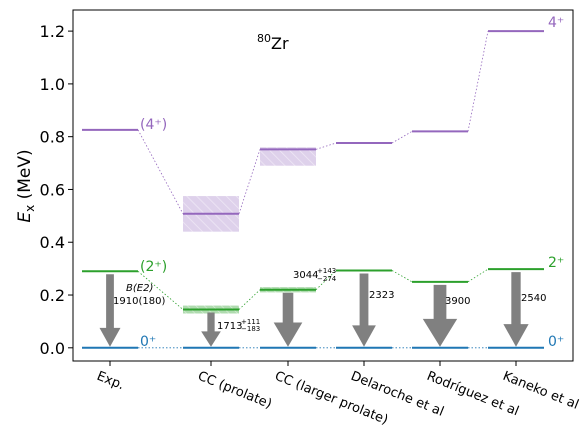  Describe the element at coordinates (153, 267) in the screenshot. I see `exp-two-plus-label: (2⁺)` at that location.